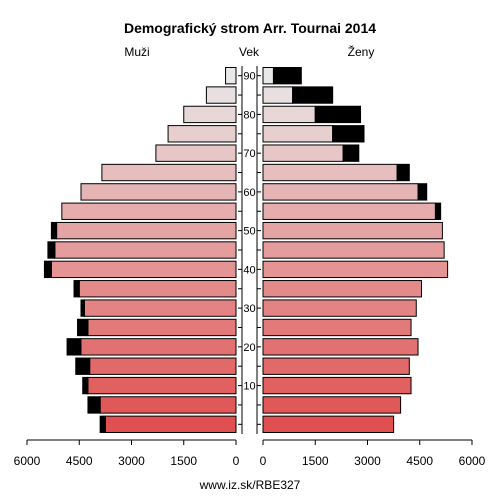 The height and width of the screenshot is (500, 500). Describe the element at coordinates (249, 77) in the screenshot. I see `age-tick-label: 90` at that location.